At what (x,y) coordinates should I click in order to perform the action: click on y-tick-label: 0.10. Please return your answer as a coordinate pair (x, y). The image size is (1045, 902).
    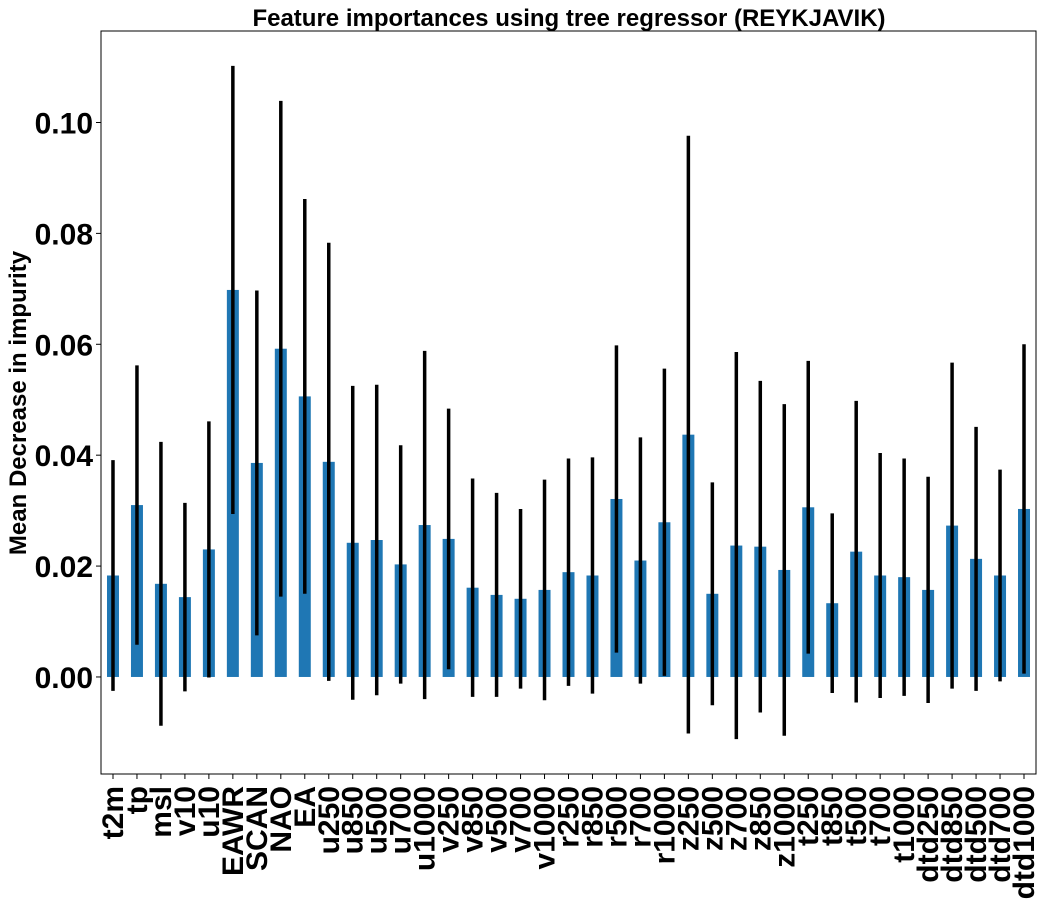
    Looking at the image, I should click on (64, 123).